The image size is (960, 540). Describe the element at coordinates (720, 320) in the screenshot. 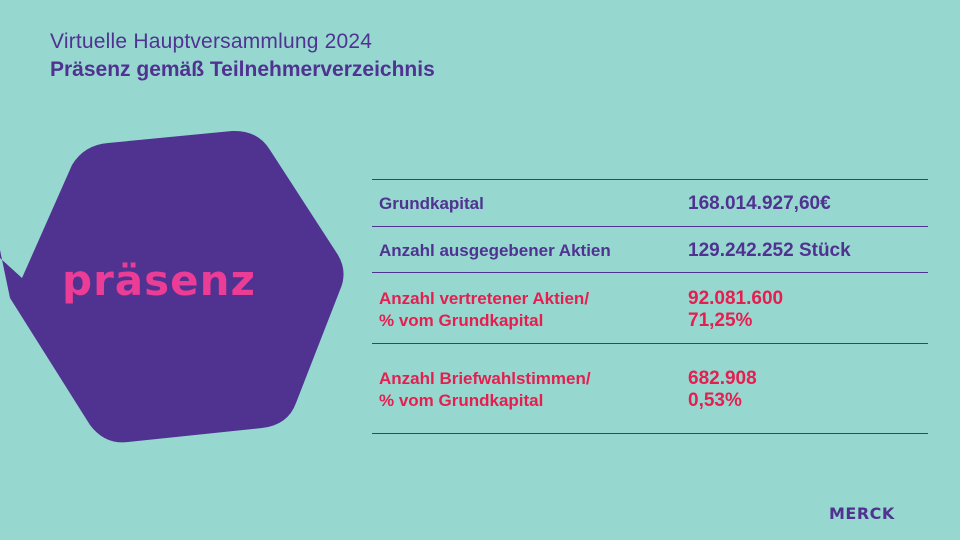

I see `row-value-line2: 71,25%` at that location.